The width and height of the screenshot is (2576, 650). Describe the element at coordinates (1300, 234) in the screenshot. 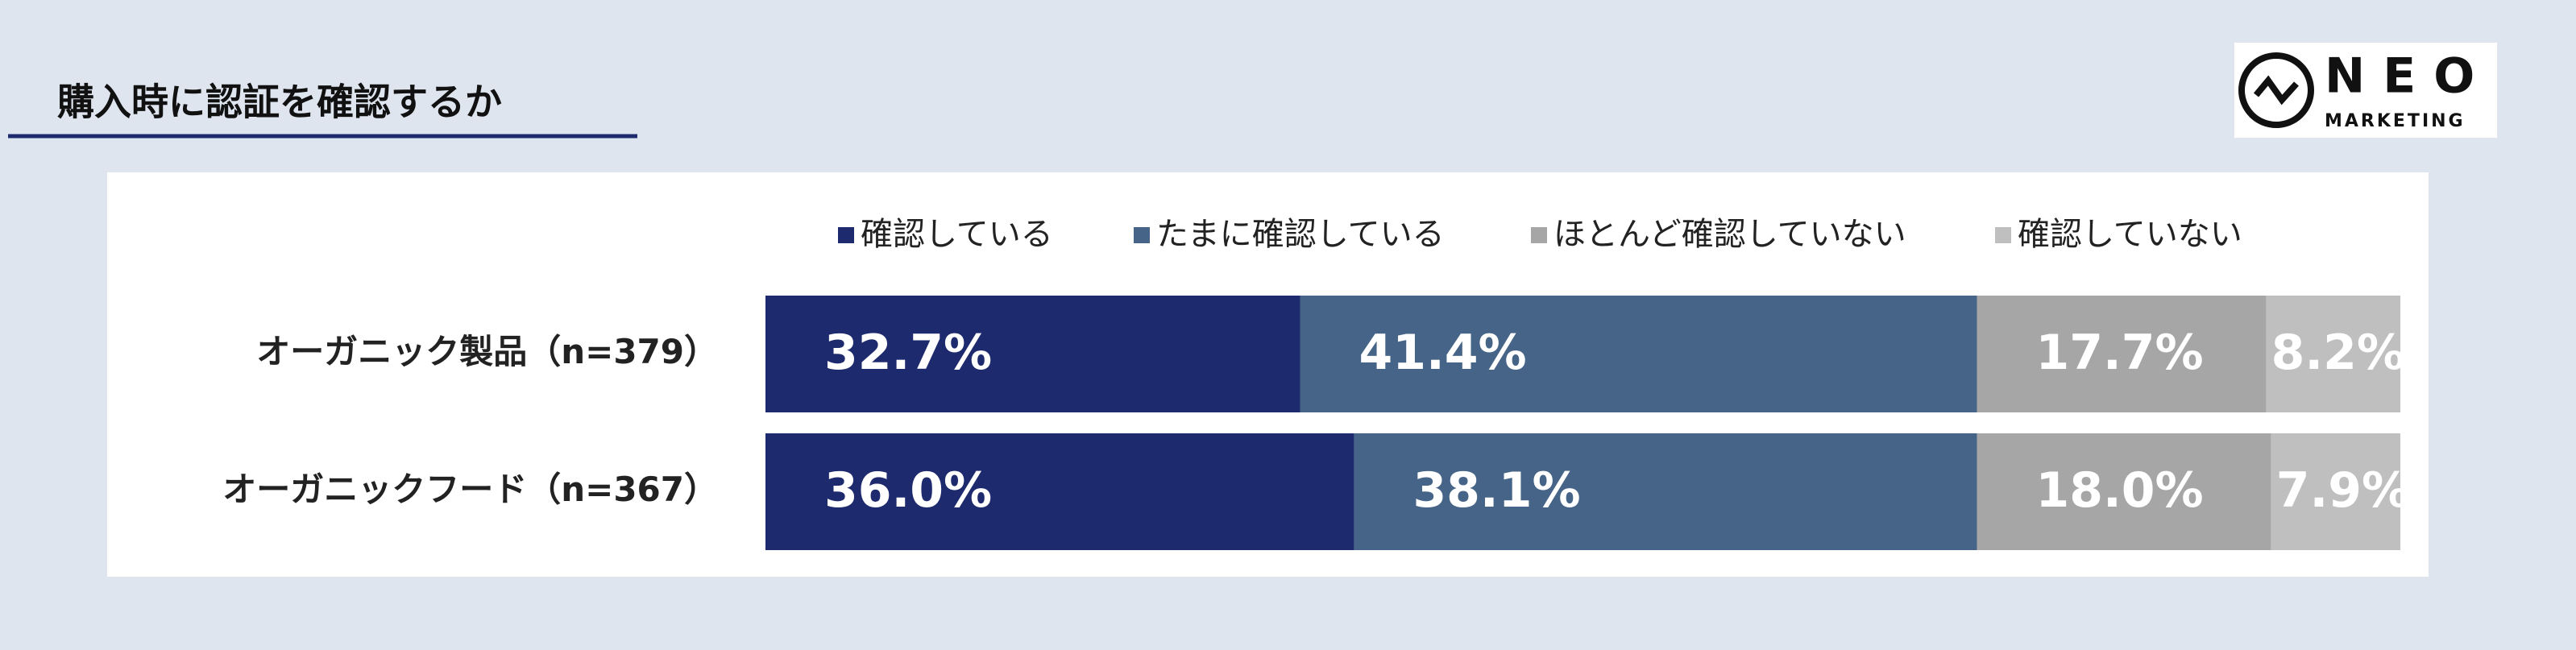

I see `legend-label: たまに確認している` at that location.